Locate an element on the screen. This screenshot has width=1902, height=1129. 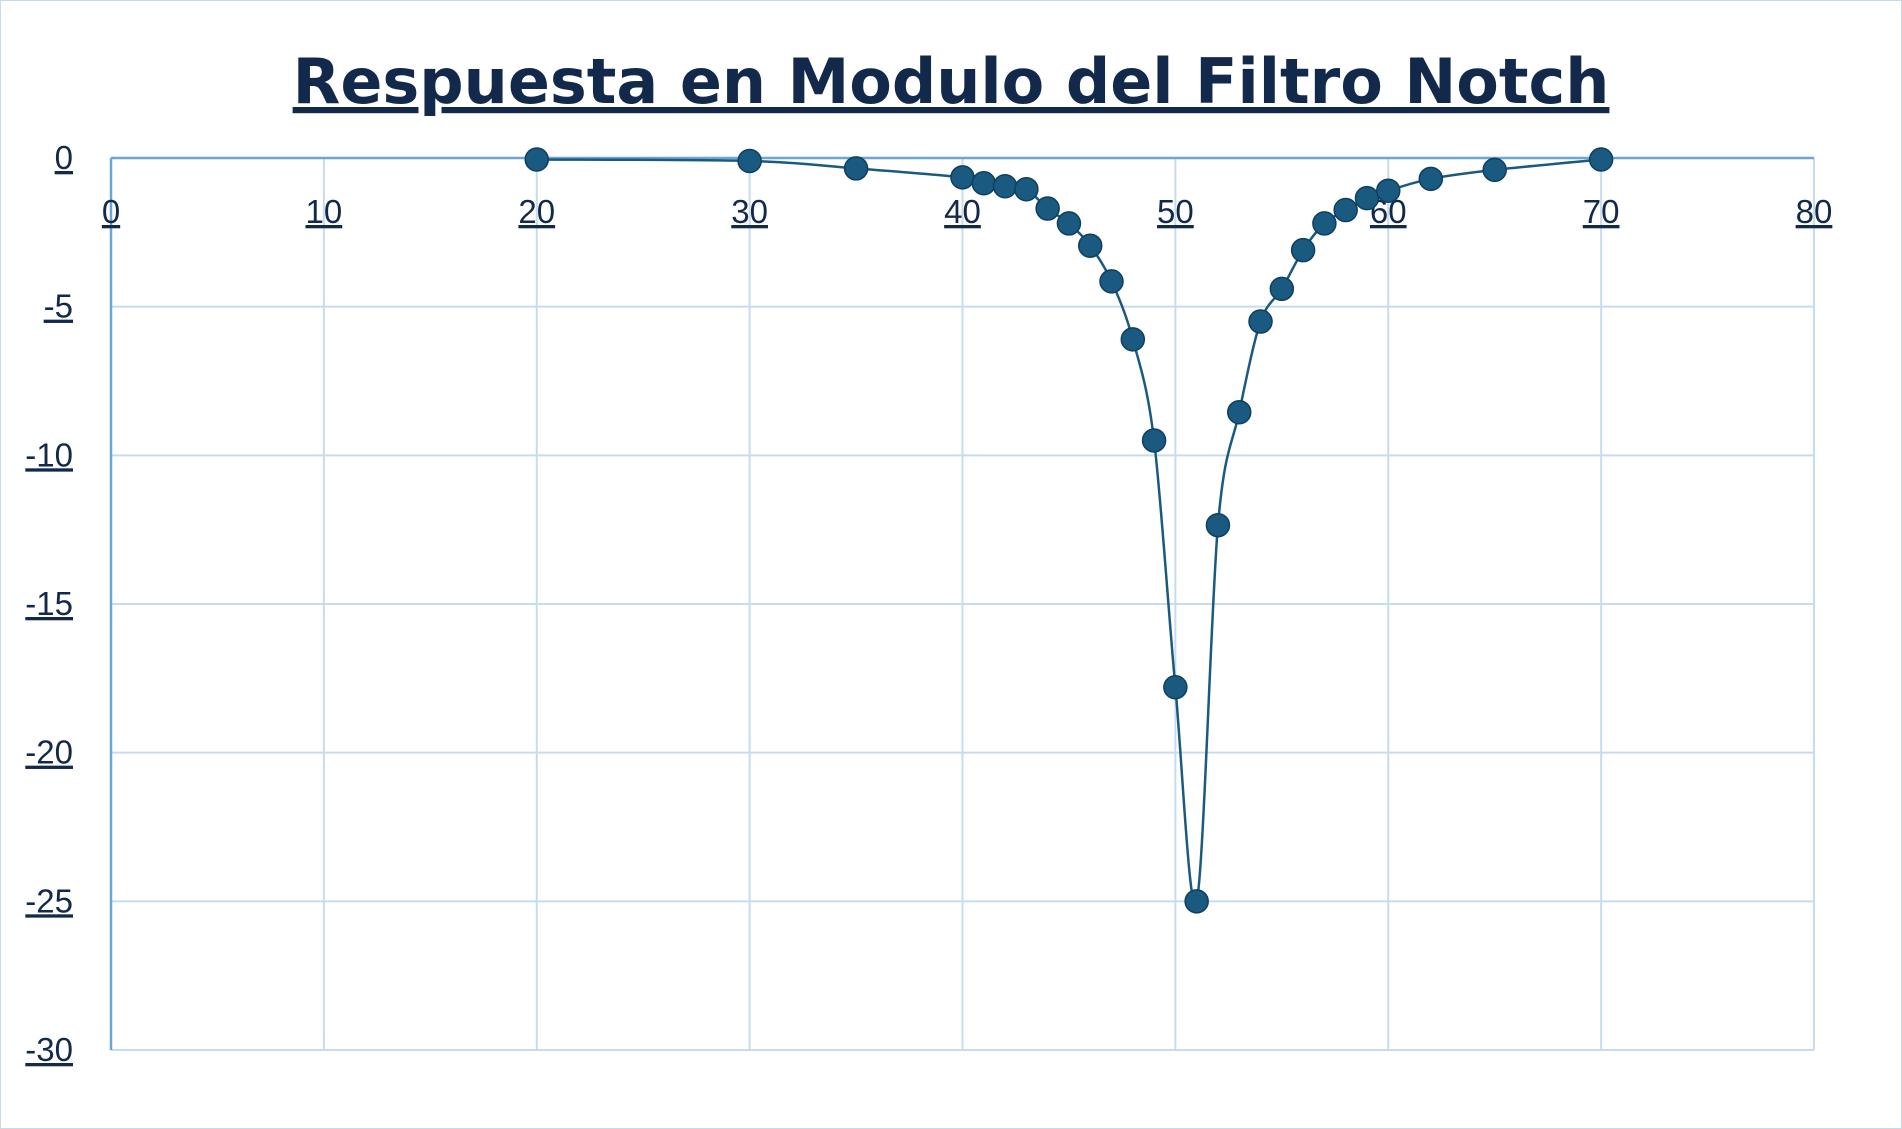
x-tick-label: 50 is located at coordinates (1175, 211).